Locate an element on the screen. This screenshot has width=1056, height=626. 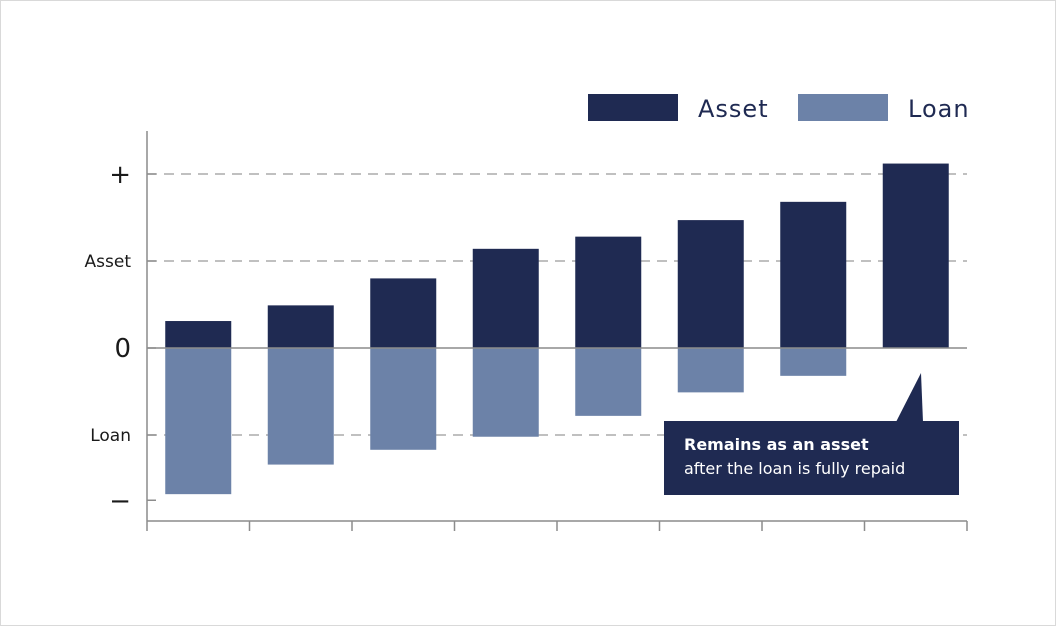
y-tick-label: + is located at coordinates (120, 175).